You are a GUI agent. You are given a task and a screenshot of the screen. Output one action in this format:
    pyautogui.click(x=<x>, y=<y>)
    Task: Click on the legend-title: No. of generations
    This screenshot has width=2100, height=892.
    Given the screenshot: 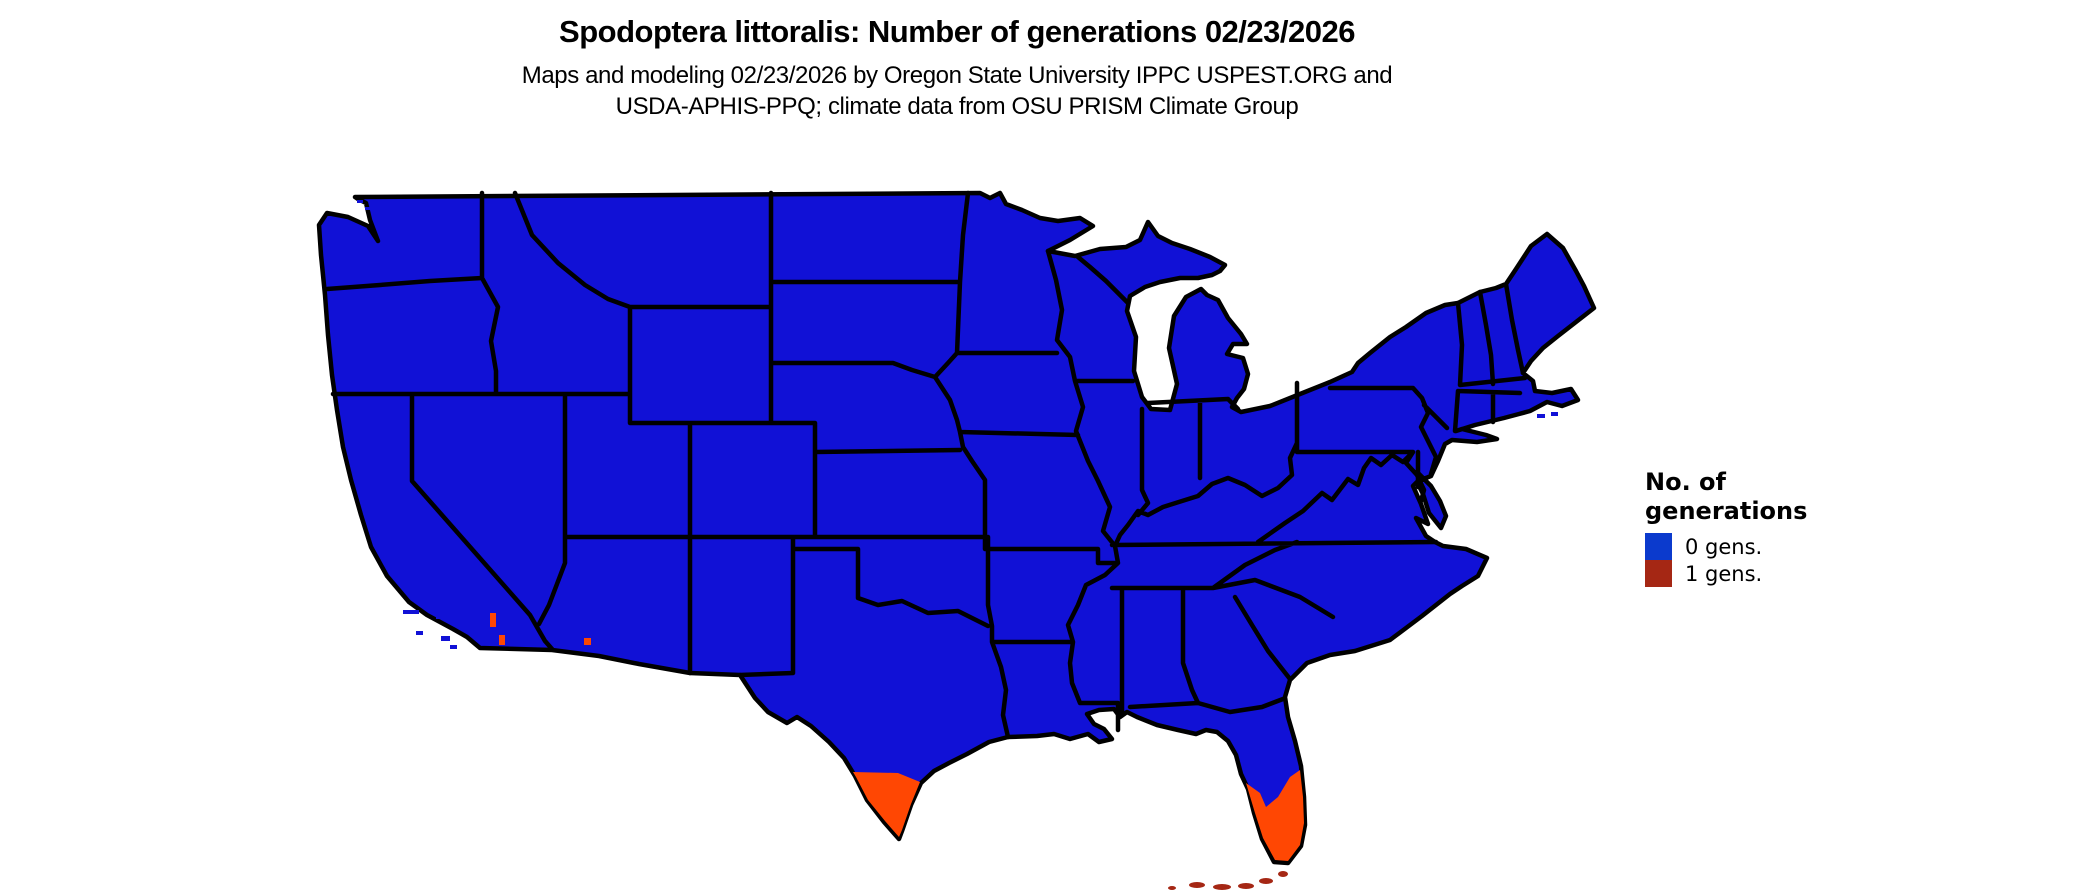 What is the action you would take?
    pyautogui.click(x=1726, y=497)
    